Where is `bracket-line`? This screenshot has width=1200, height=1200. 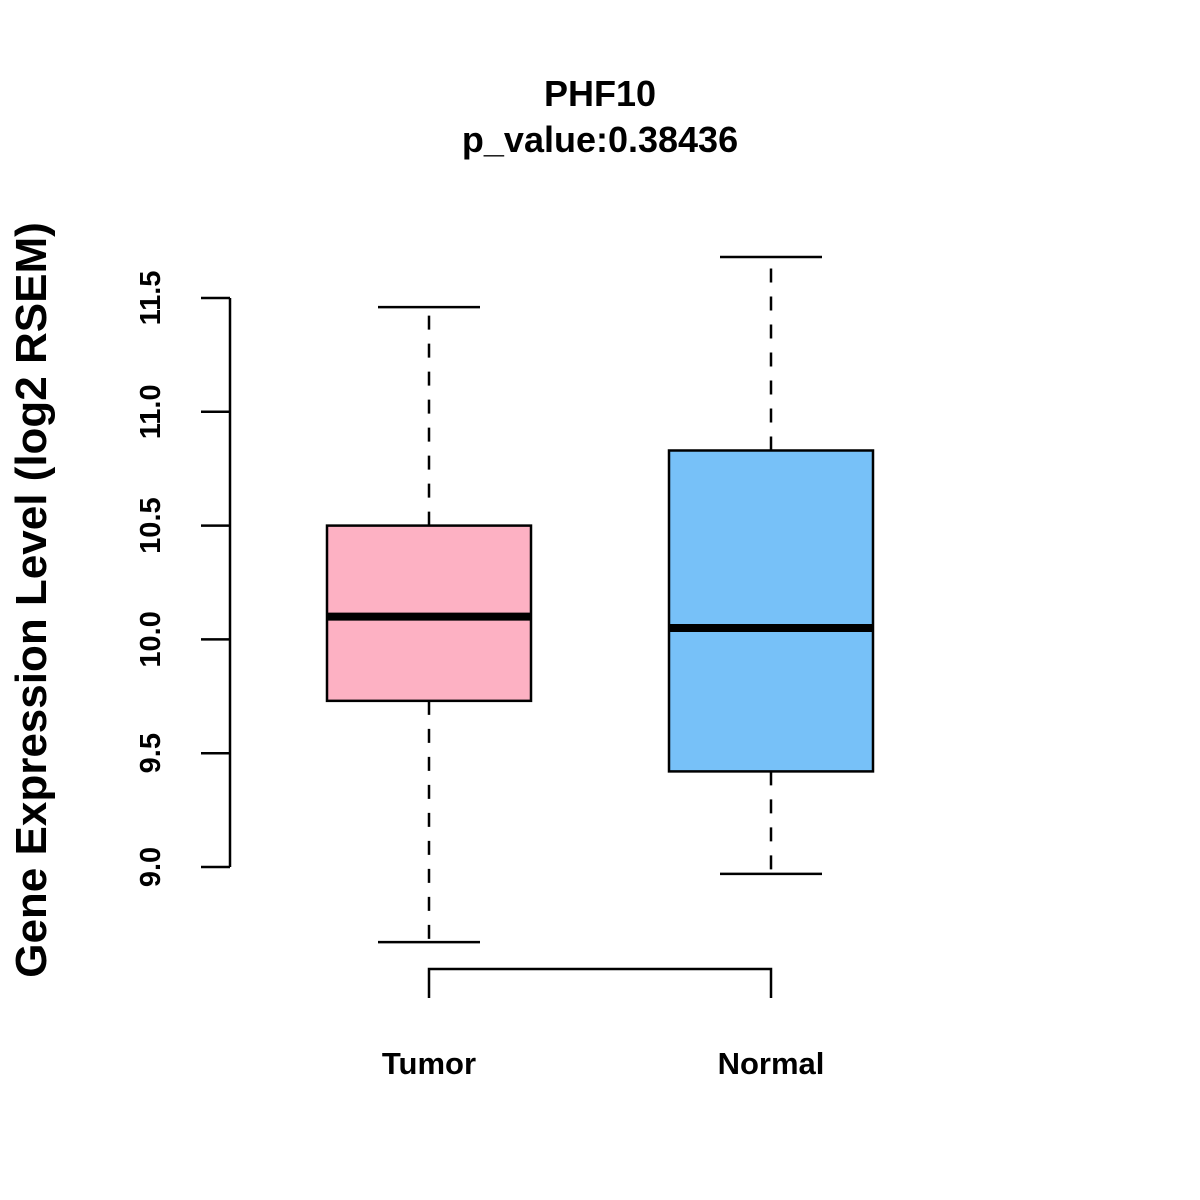
bracket-line is located at coordinates (600, 982).